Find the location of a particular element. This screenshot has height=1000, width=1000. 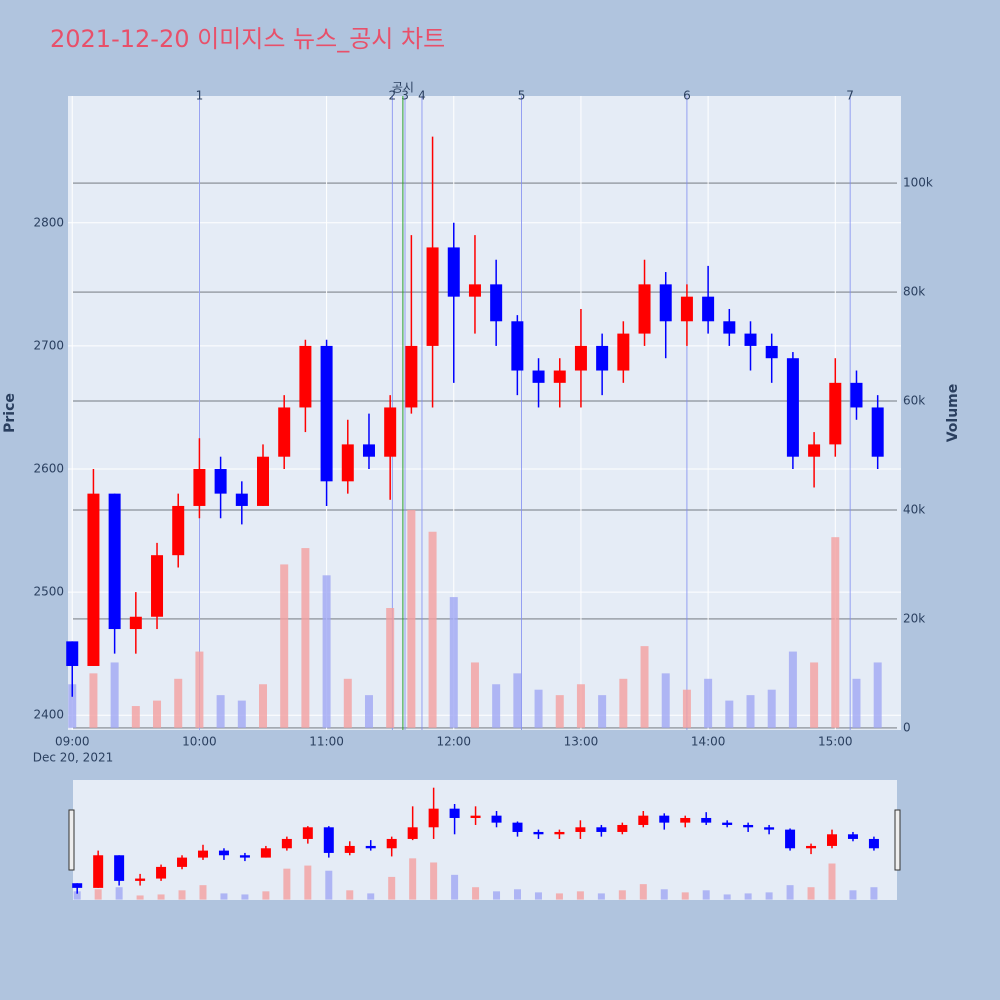

y2-tick-label: 60k is located at coordinates (914, 401).